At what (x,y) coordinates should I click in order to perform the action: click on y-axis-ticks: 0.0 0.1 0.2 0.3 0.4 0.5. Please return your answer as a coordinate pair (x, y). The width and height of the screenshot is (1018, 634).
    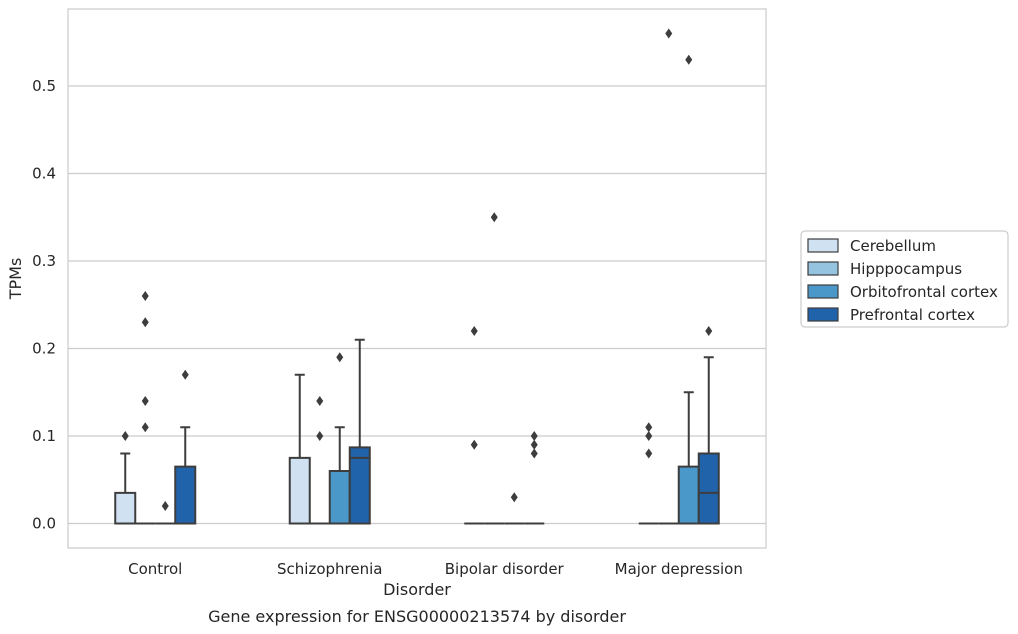
    Looking at the image, I should click on (44, 305).